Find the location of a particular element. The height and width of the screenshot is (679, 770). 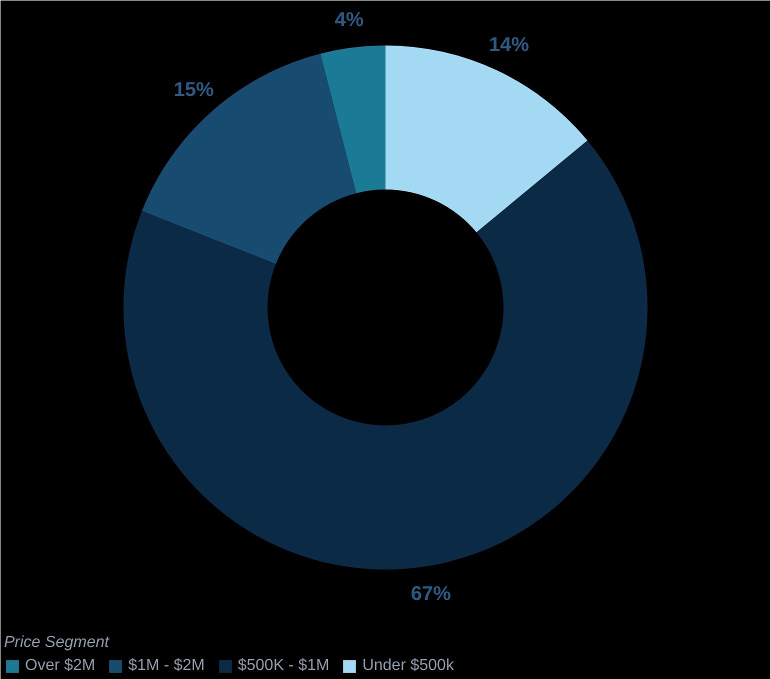

data-label: 67% is located at coordinates (431, 593).